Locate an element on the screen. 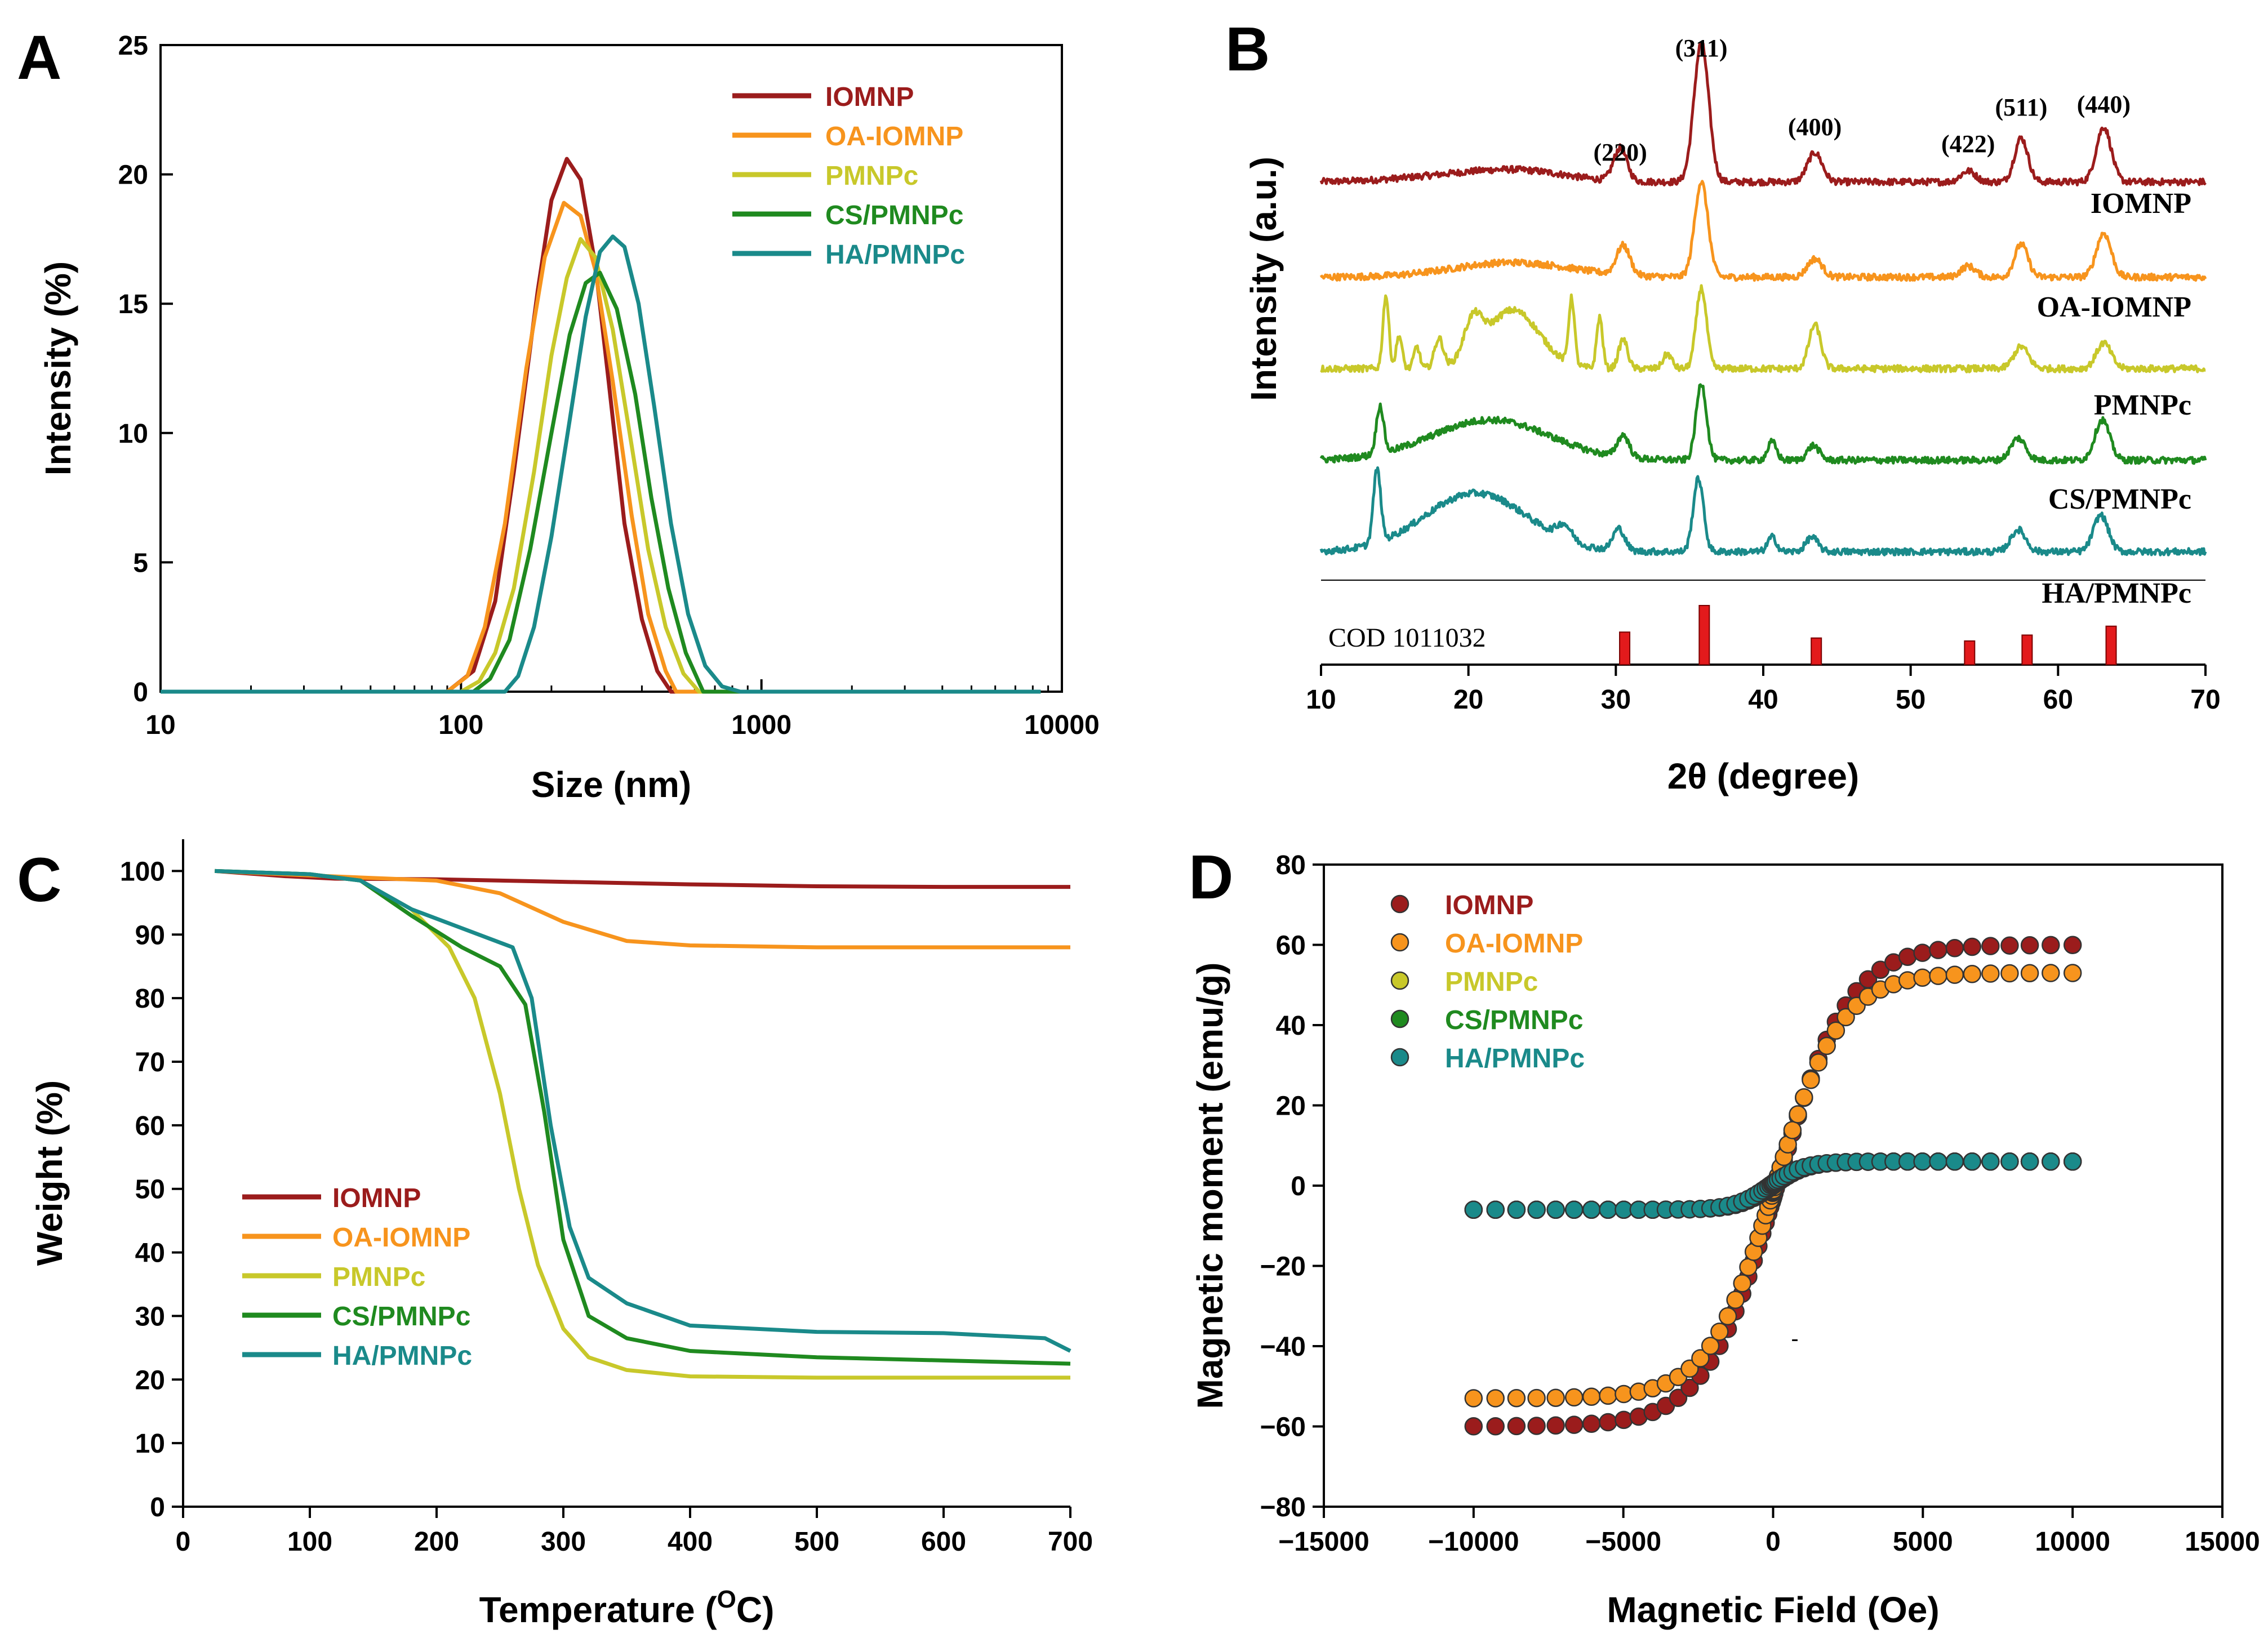 Image resolution: width=2268 pixels, height=1643 pixels. y-axis-label: Intensity (%) is located at coordinates (58, 368).